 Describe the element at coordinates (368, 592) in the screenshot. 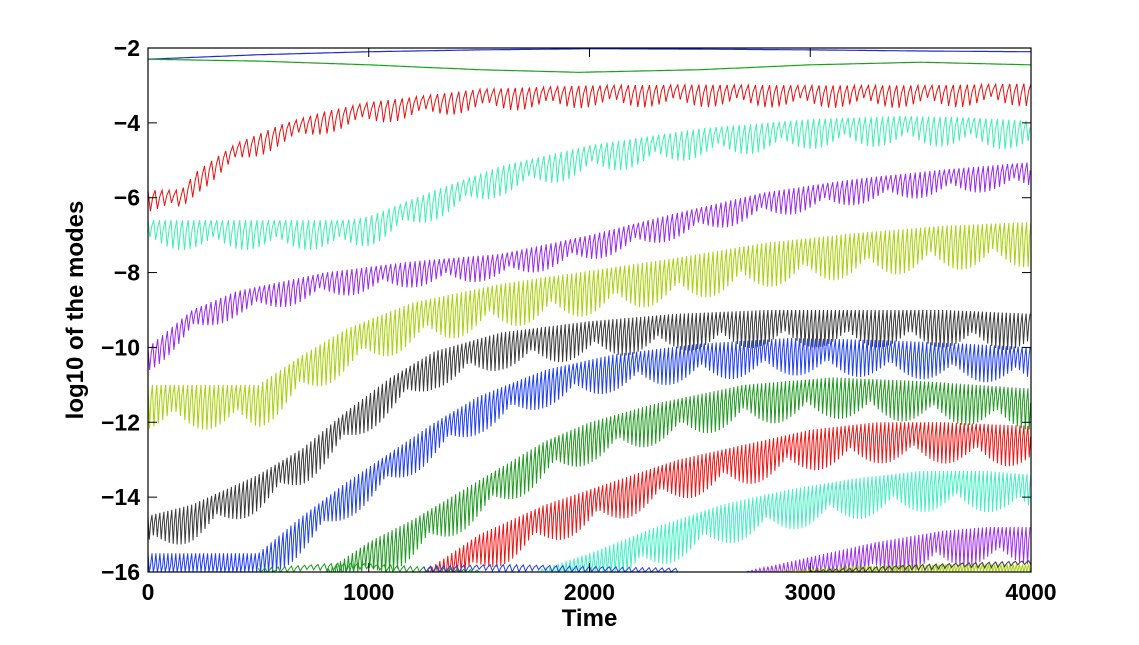

I see `x-tick-label: 1000` at that location.